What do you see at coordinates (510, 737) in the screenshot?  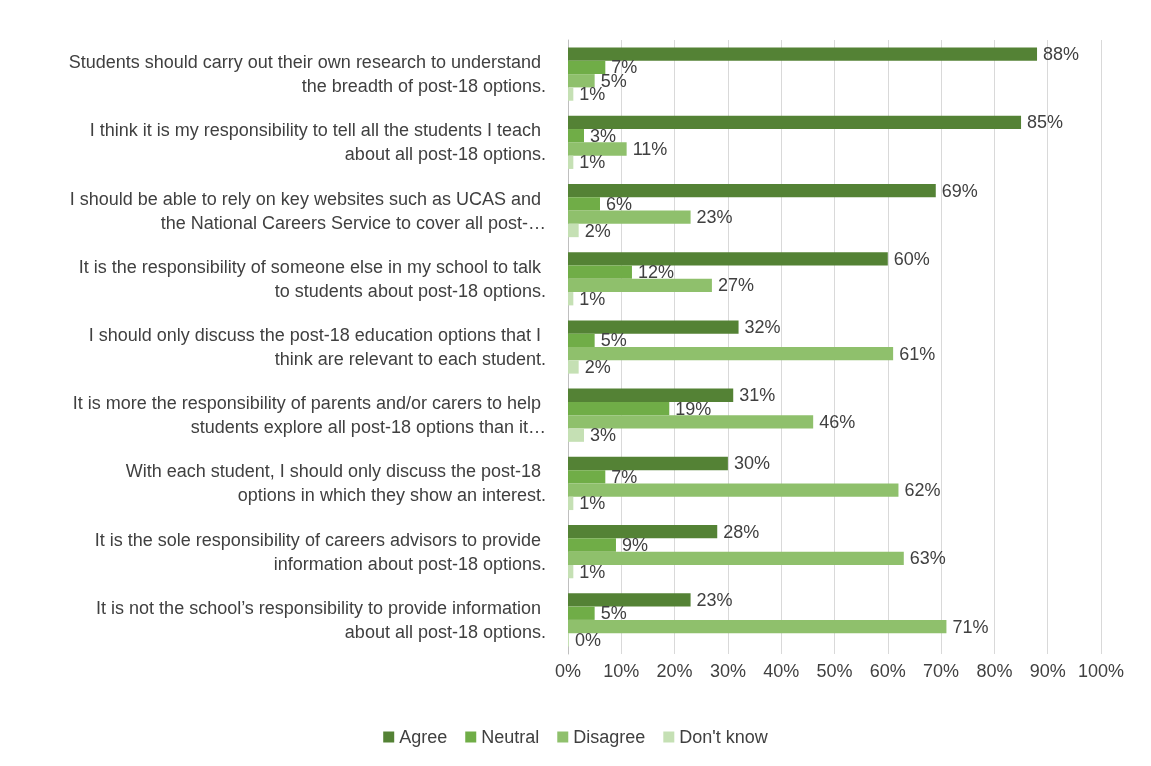 I see `legend-label: Neutral` at bounding box center [510, 737].